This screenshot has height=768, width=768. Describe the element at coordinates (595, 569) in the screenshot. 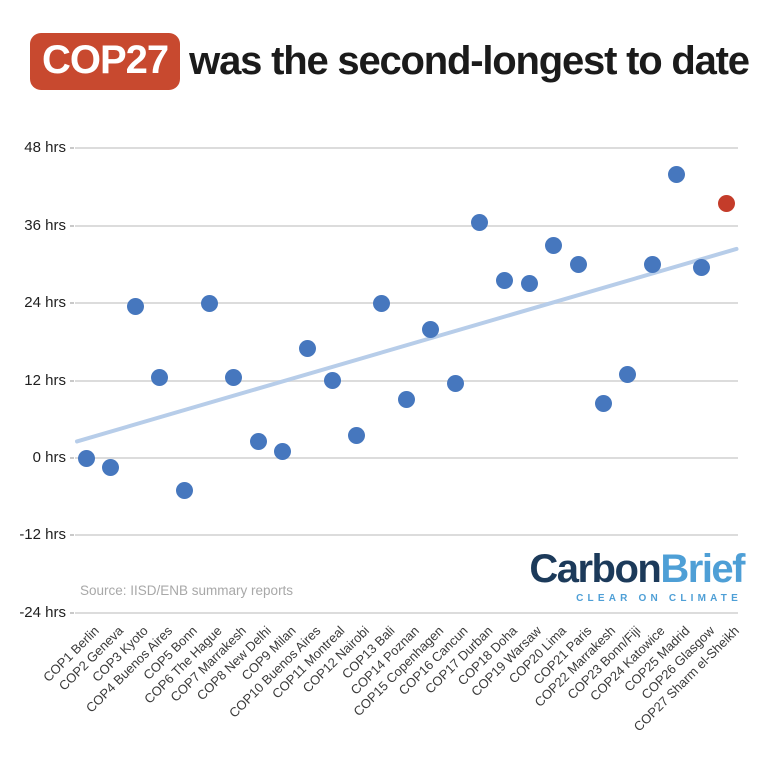

I see `logo-carbon: Carbon` at that location.